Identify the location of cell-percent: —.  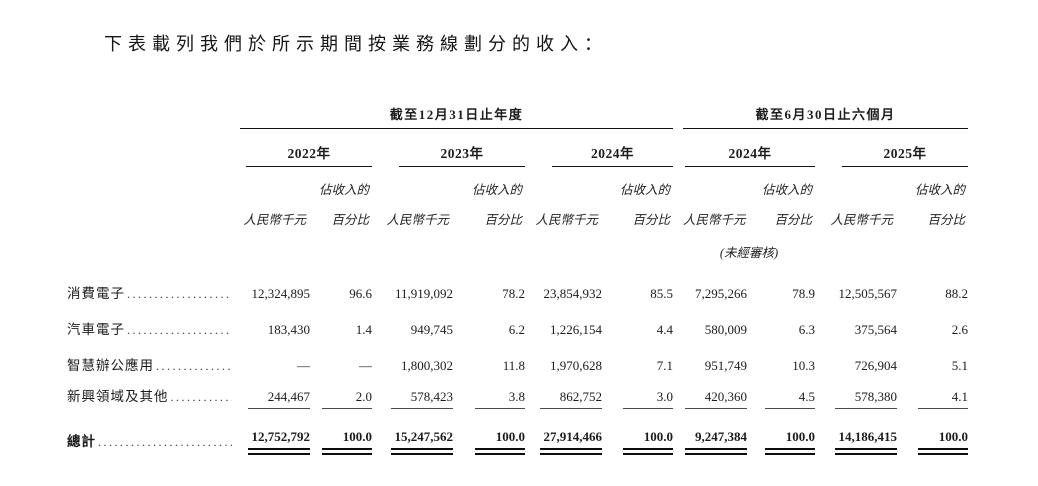
(365, 365).